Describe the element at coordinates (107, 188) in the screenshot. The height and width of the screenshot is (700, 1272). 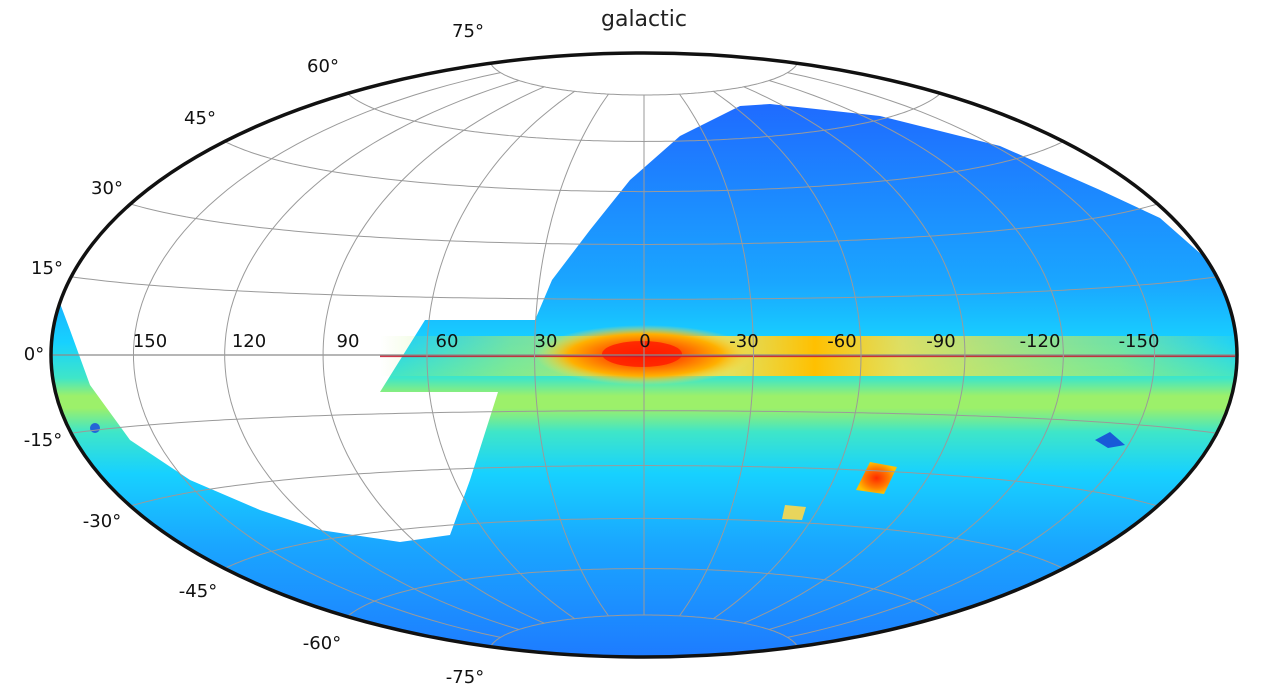
I see `lat-label-30: 30°` at that location.